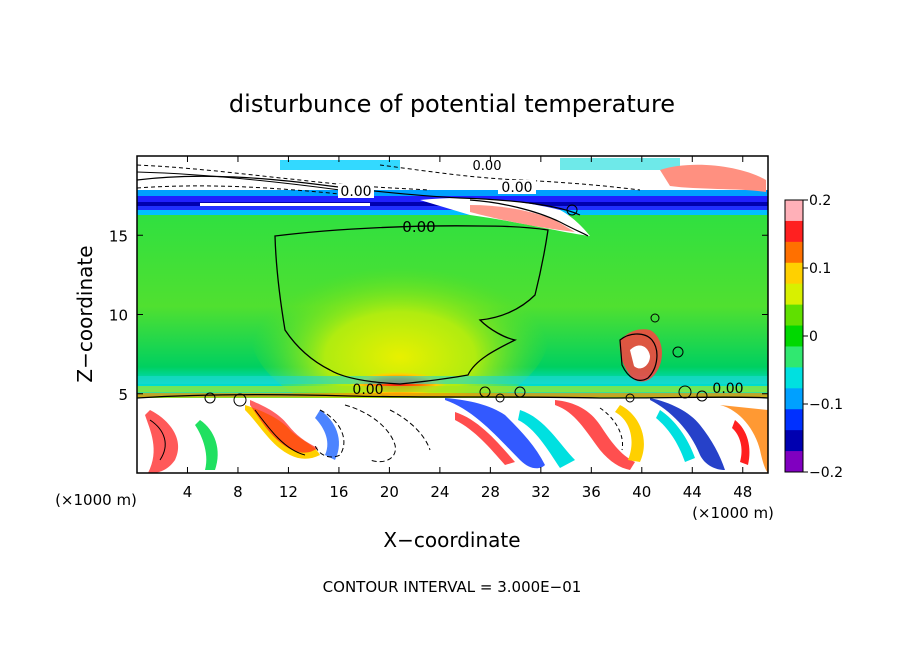 The height and width of the screenshot is (654, 904). What do you see at coordinates (411, 305) in the screenshot?
I see `zero-contour` at bounding box center [411, 305].